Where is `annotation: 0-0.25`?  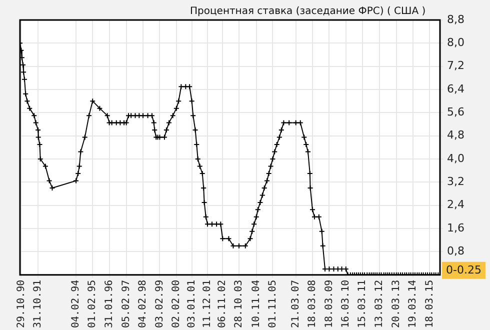
annotation: 0-0.25 is located at coordinates (464, 270).